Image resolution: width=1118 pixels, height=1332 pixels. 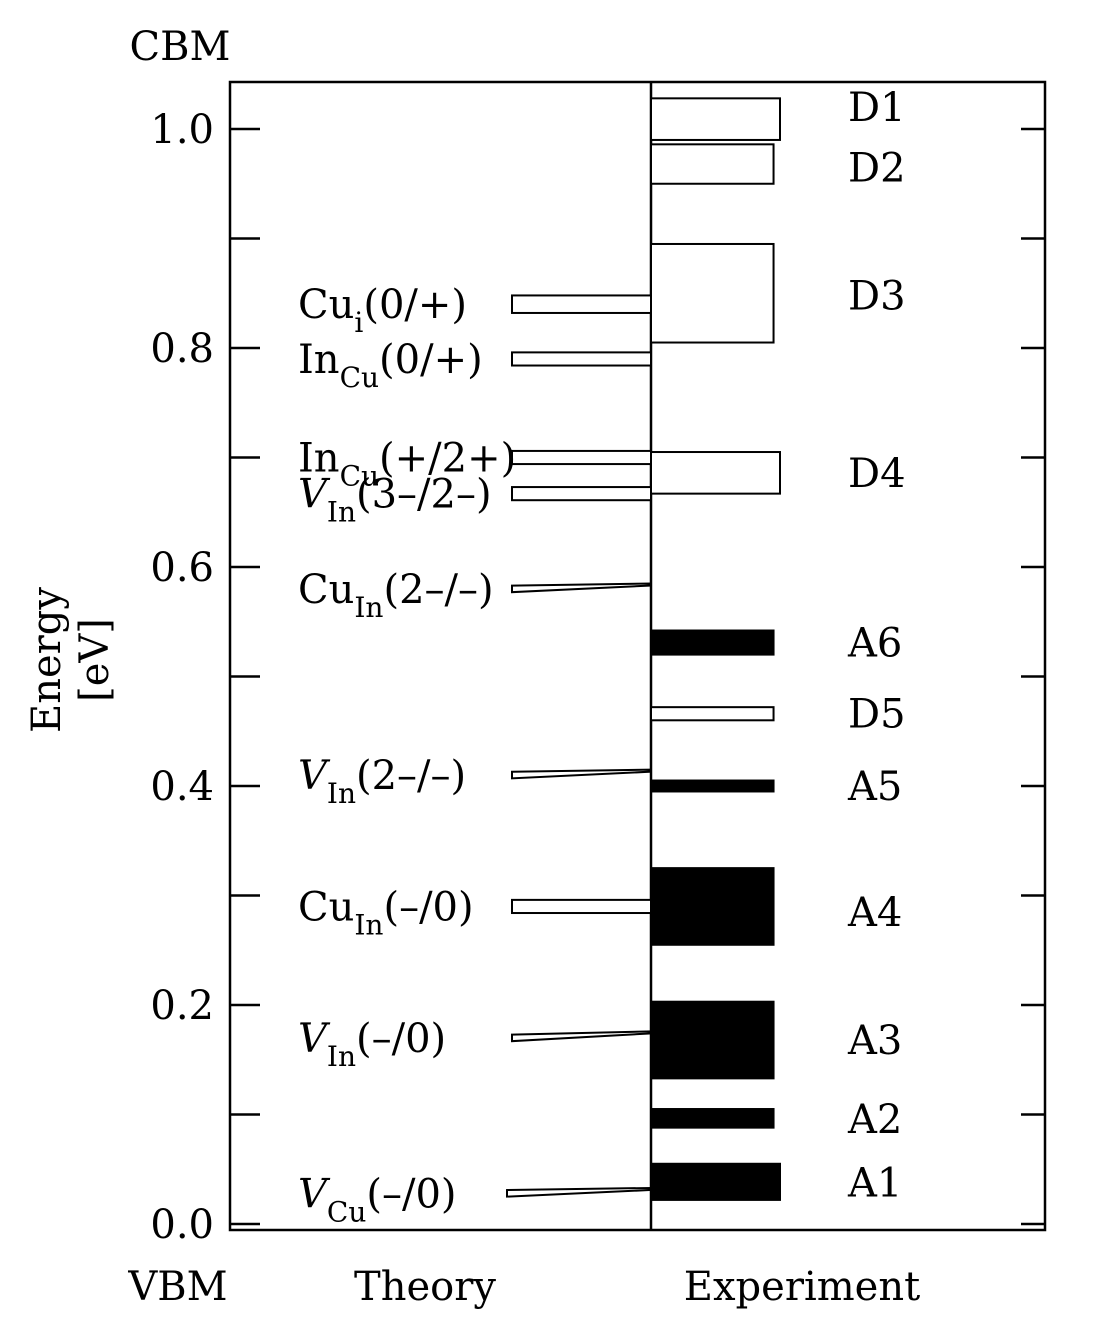 I want to click on y-axis-title: Energy [eV], so click(x=71, y=660).